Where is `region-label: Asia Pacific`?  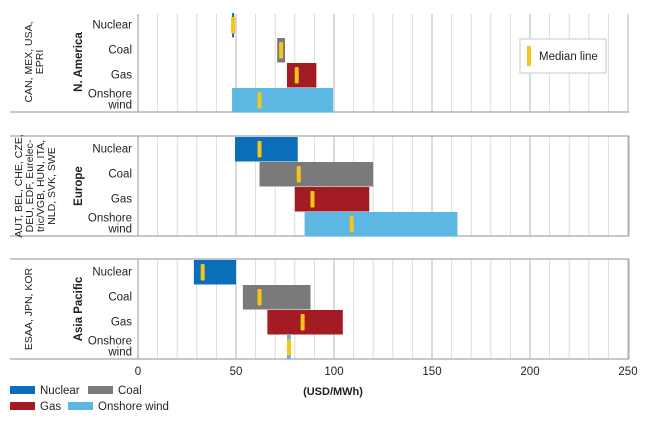
region-label: Asia Pacific is located at coordinates (79, 308).